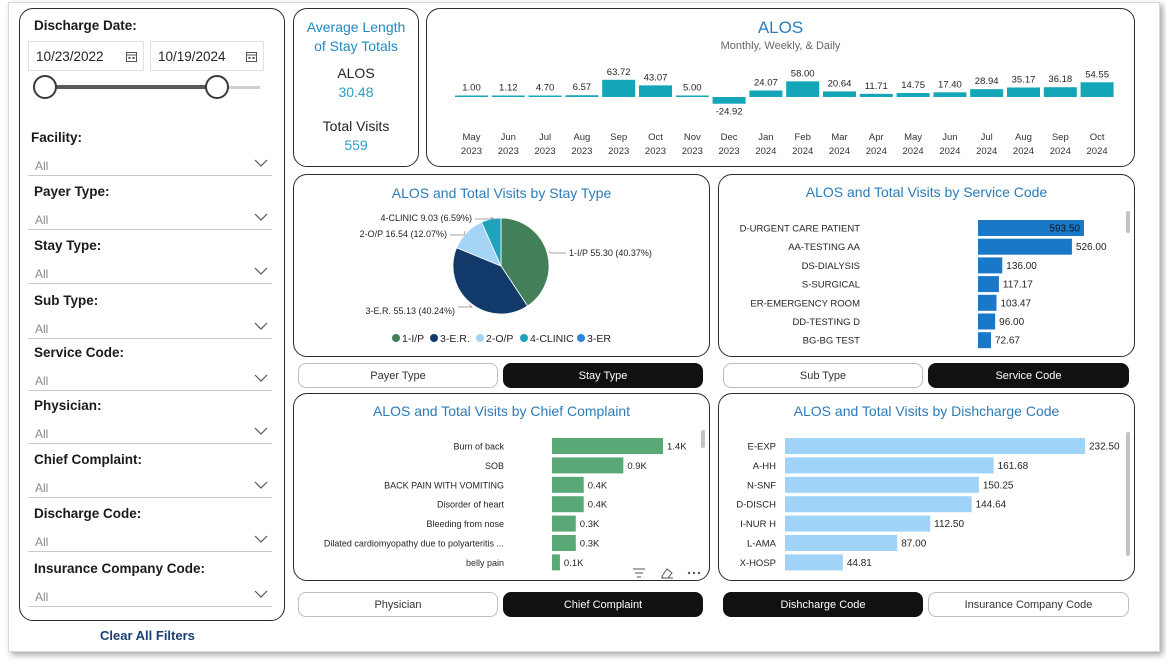  Describe the element at coordinates (150, 486) in the screenshot. I see `chief-complaint-dropdown: All` at that location.